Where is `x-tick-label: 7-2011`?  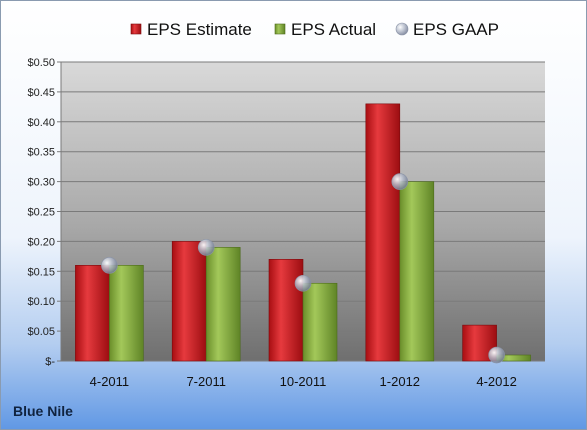
x-tick-label: 7-2011 is located at coordinates (206, 381).